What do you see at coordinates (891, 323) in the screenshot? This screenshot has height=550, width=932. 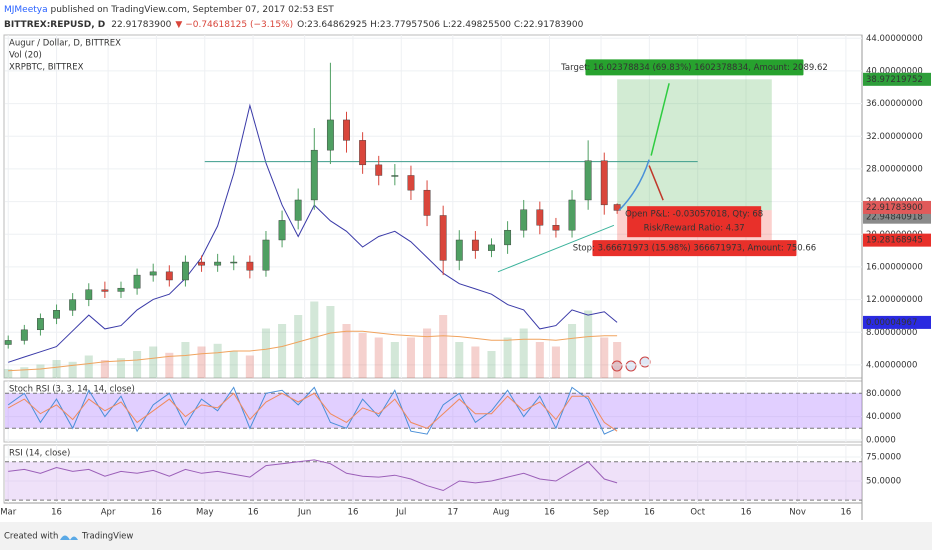 I see `overlay-price-label: 0.00004967` at bounding box center [891, 323].